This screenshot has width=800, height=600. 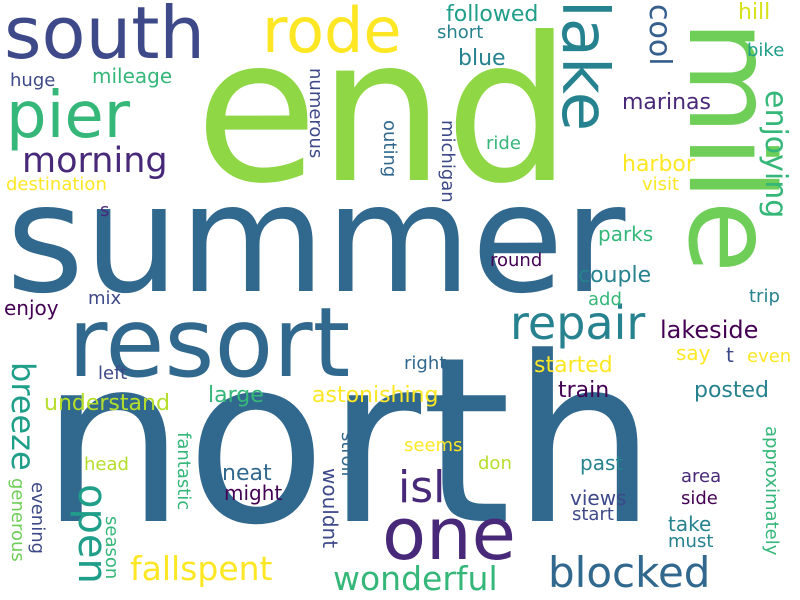 I want to click on word-destination: destination, so click(x=56, y=184).